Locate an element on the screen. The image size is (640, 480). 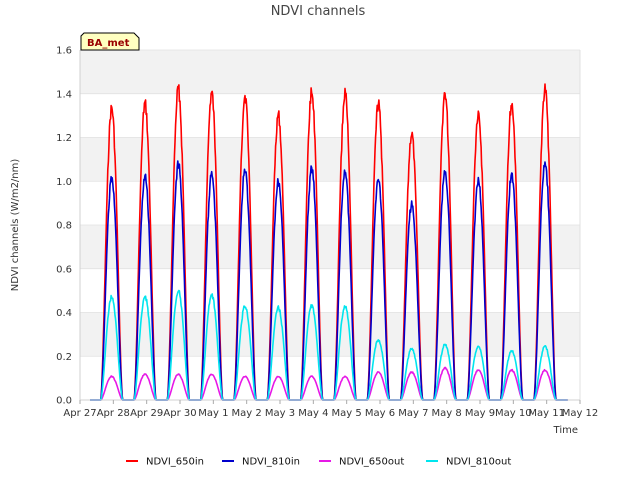
x-tick-label: May 1 is located at coordinates (213, 413).